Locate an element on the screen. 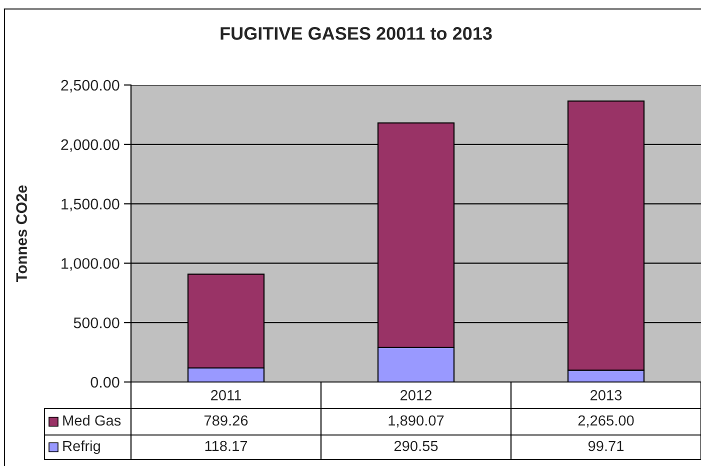 Image resolution: width=701 pixels, height=466 pixels. x-tick-label: 2013 is located at coordinates (606, 395).